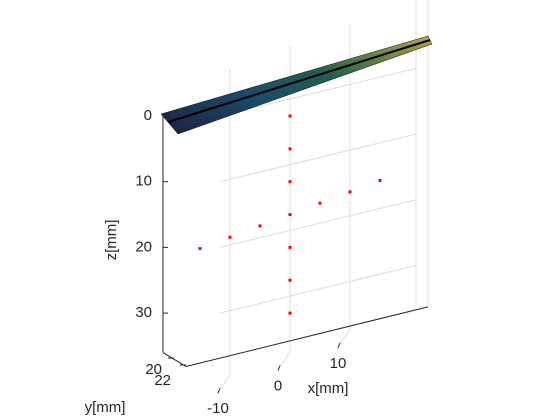 The width and height of the screenshot is (560, 420). I want to click on surface-line, so click(299, 81).